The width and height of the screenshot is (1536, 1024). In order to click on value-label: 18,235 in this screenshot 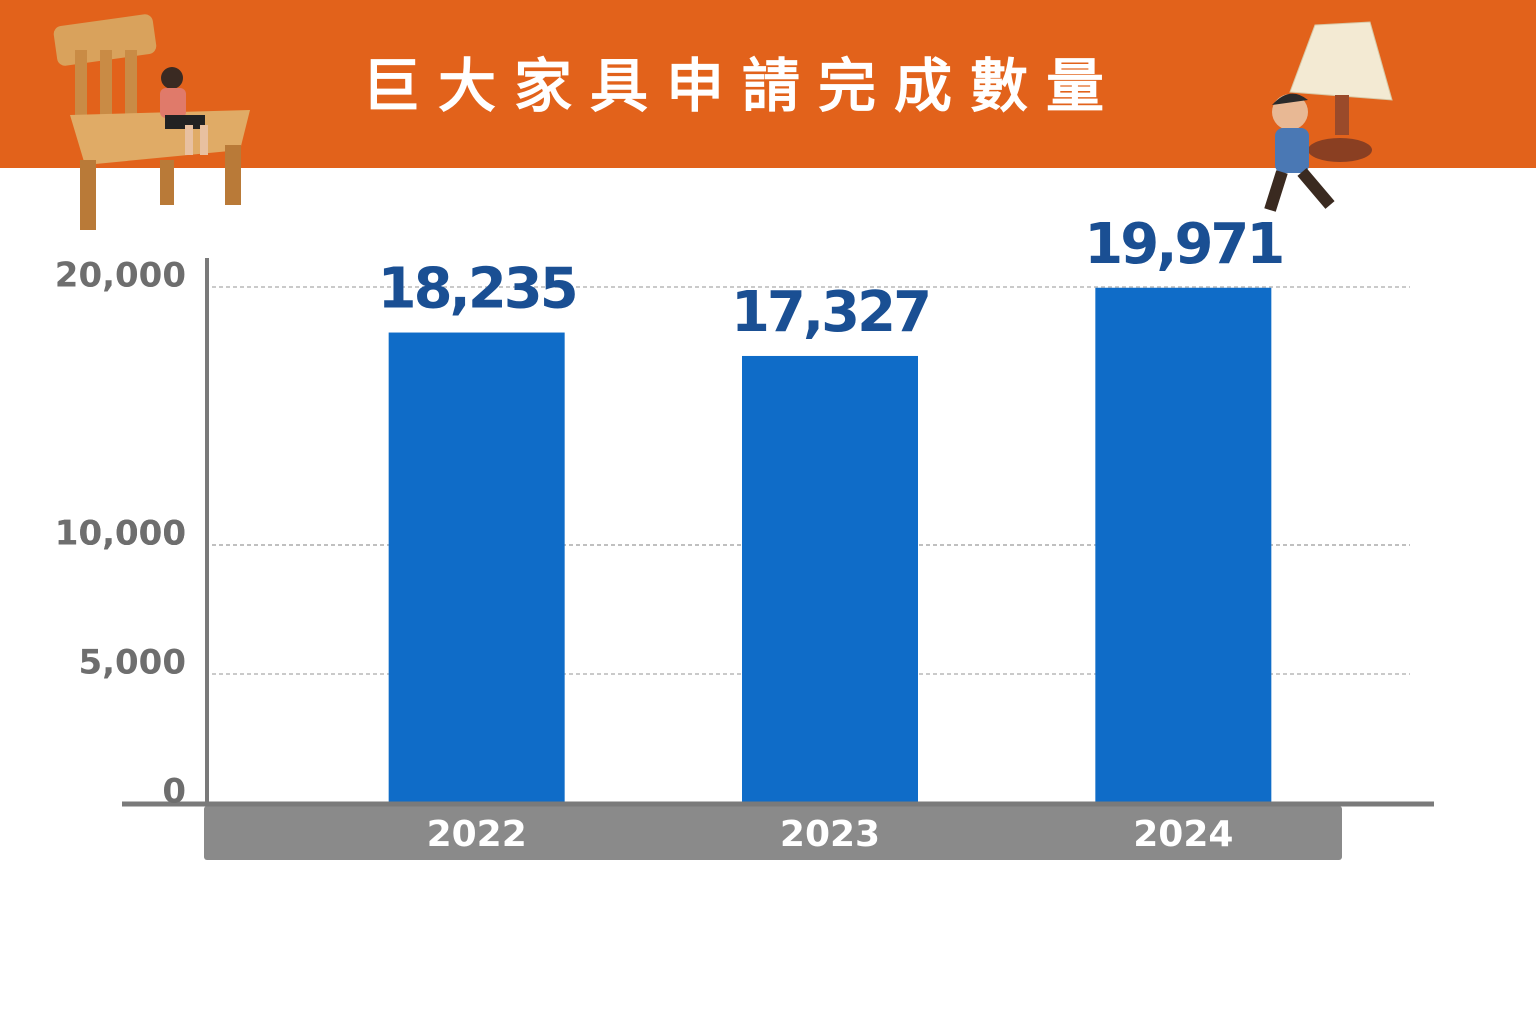, I will do `click(477, 289)`.